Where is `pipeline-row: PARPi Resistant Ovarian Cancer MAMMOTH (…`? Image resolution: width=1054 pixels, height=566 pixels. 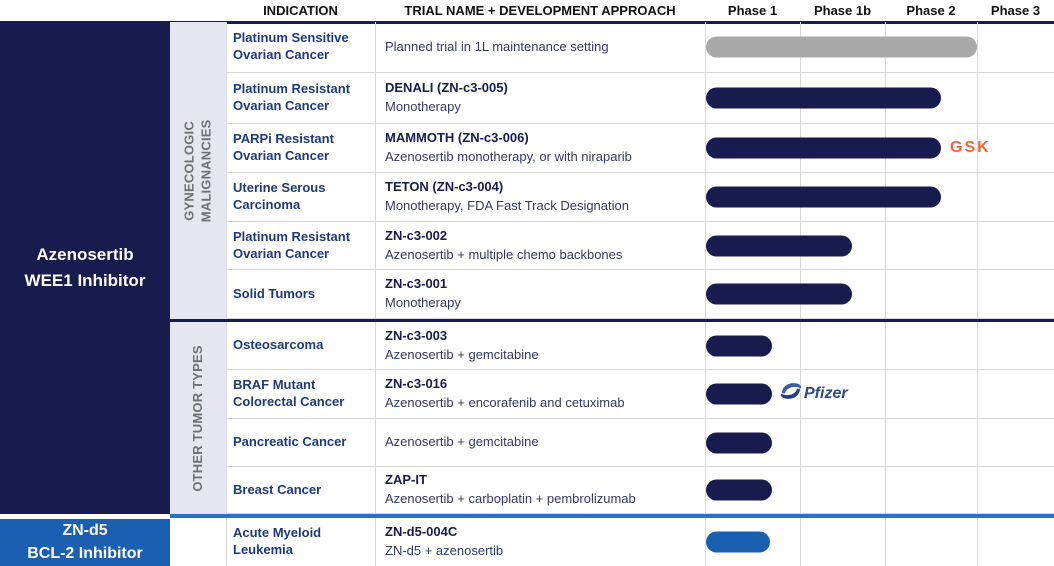 pipeline-row: PARPi Resistant Ovarian Cancer MAMMOTH (… is located at coordinates (640, 148).